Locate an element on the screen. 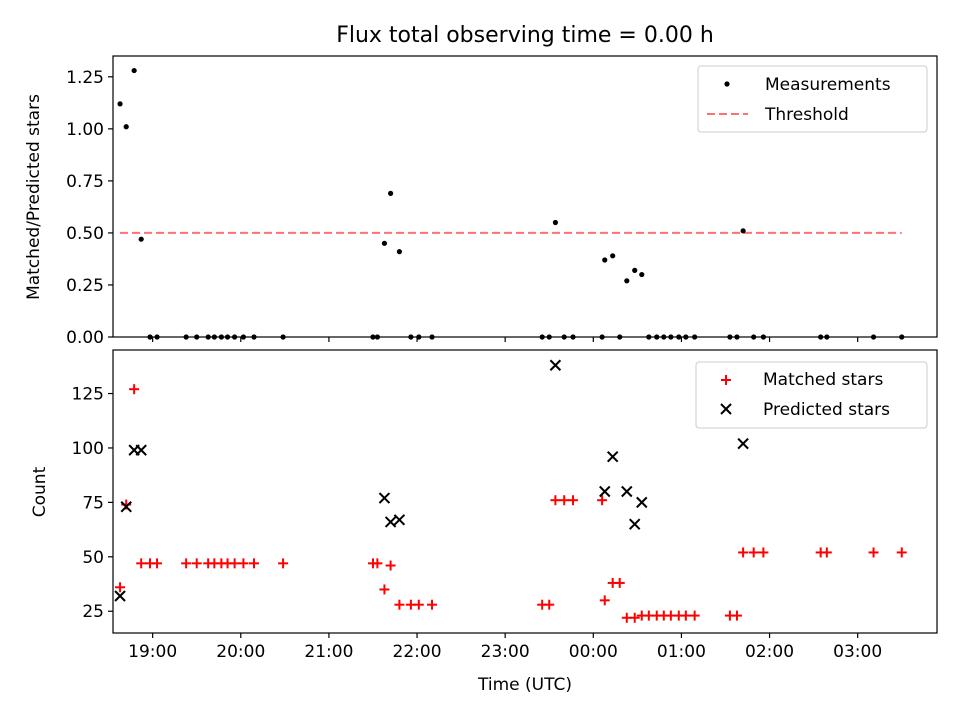 This screenshot has width=960, height=720. bottom-legend-box is located at coordinates (811, 395).